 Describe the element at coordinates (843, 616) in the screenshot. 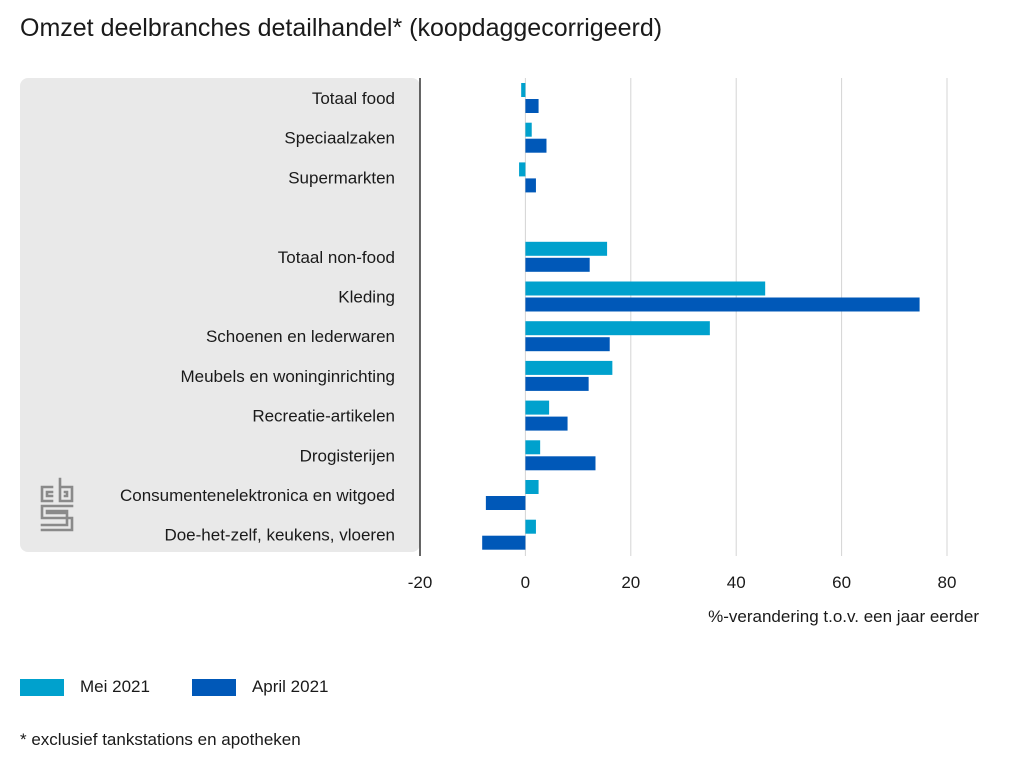

I see `x-axis-label: %-verandering t.o.v. een jaar eerder` at that location.